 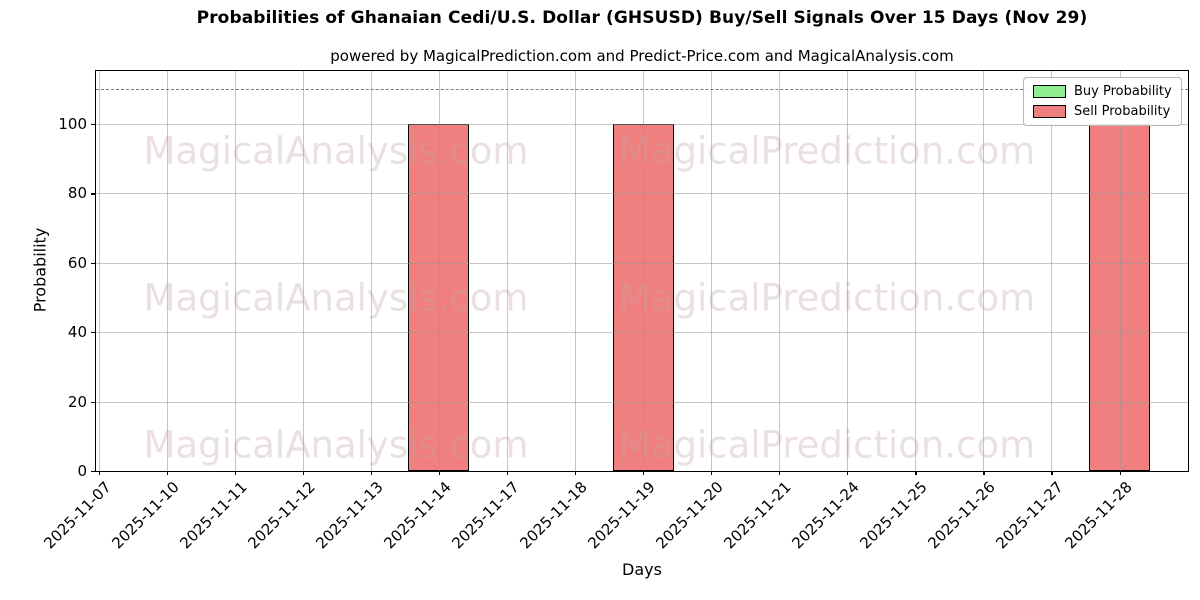 What do you see at coordinates (642, 90) in the screenshot?
I see `threshold-line` at bounding box center [642, 90].